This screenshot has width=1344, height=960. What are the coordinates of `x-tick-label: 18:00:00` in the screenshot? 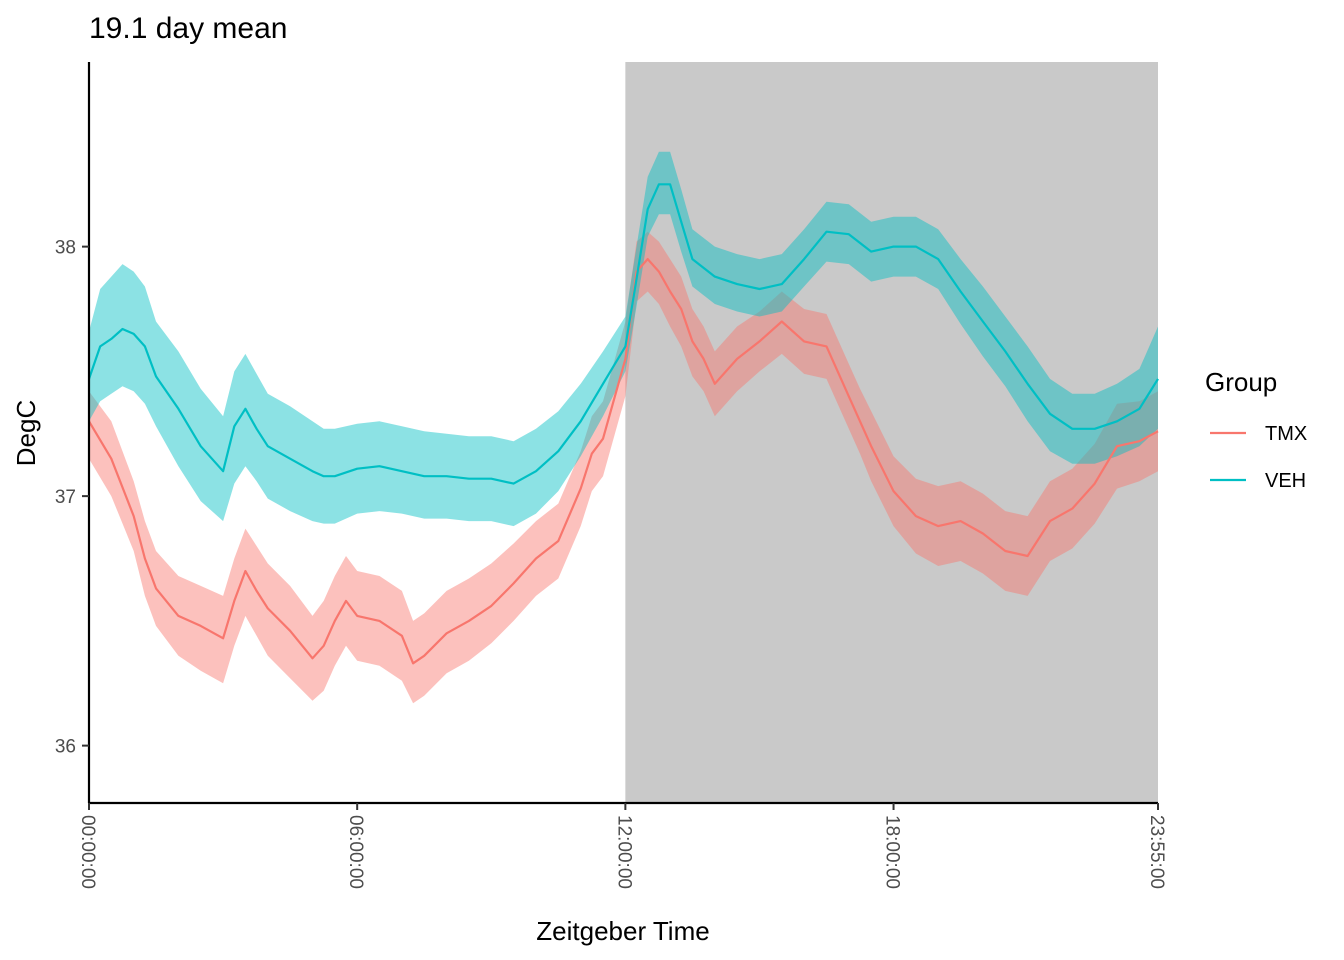 It's located at (892, 852).